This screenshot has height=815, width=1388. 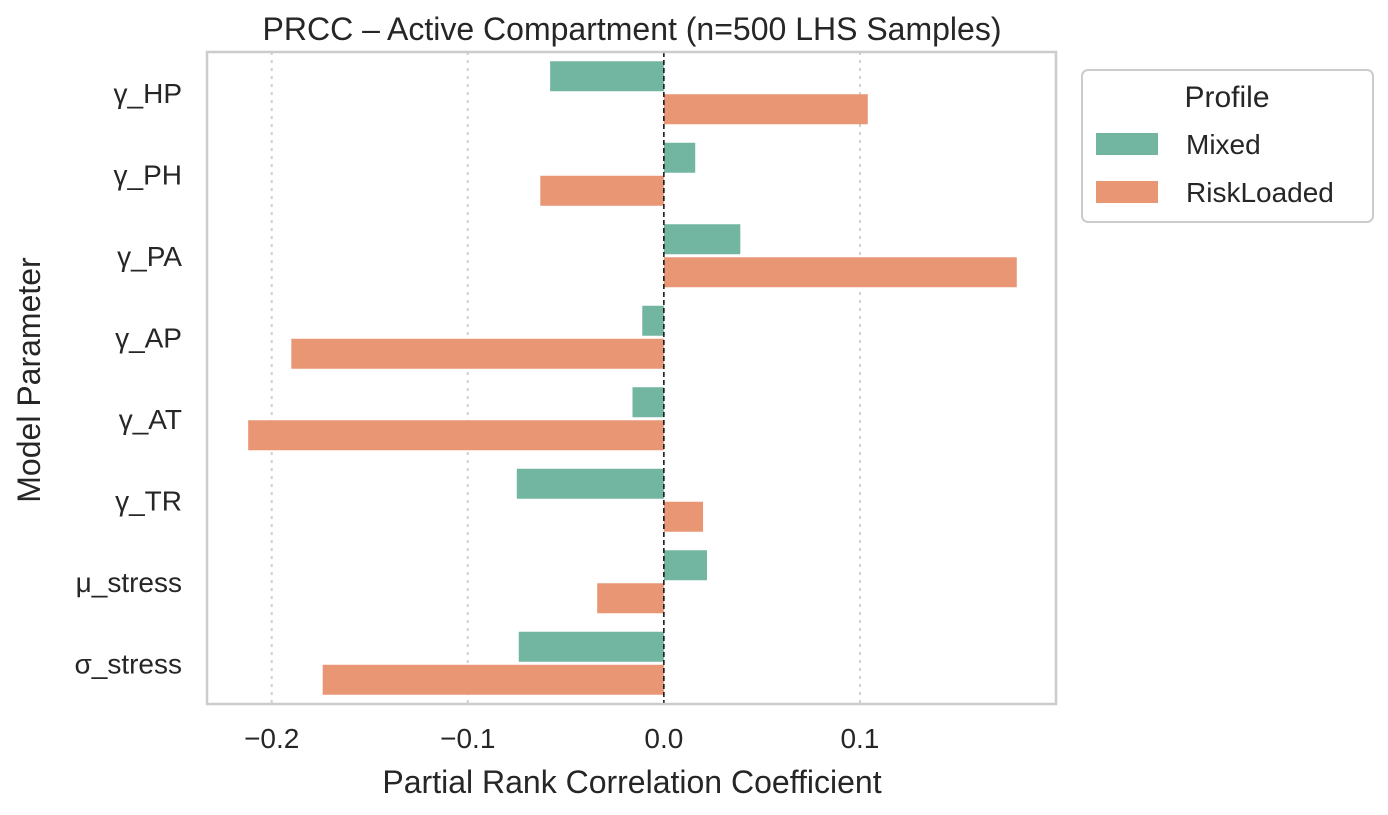 I want to click on legend-swatch-mixed, so click(x=1127, y=144).